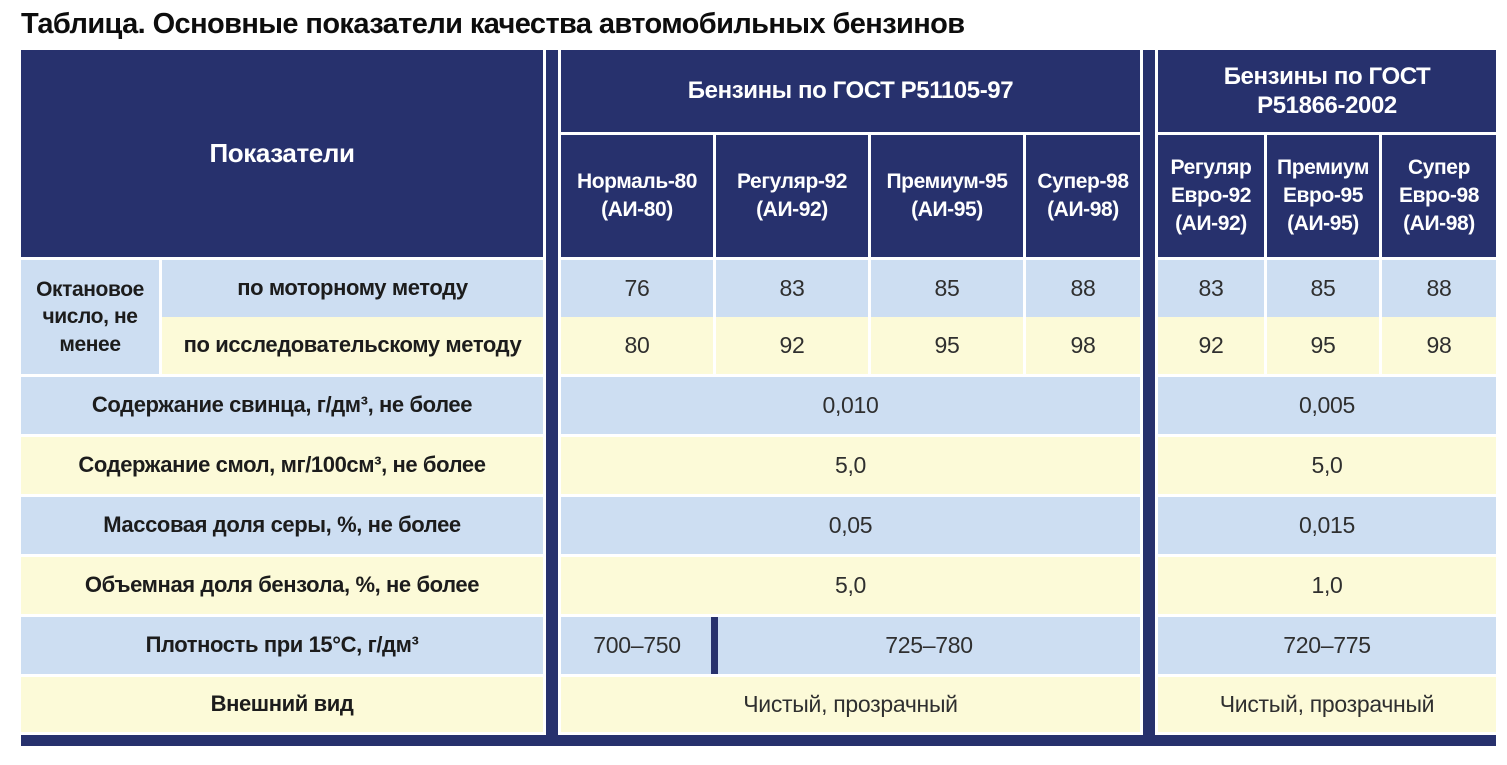 The height and width of the screenshot is (765, 1507). I want to click on octane-motor-regular-92: 83, so click(792, 288).